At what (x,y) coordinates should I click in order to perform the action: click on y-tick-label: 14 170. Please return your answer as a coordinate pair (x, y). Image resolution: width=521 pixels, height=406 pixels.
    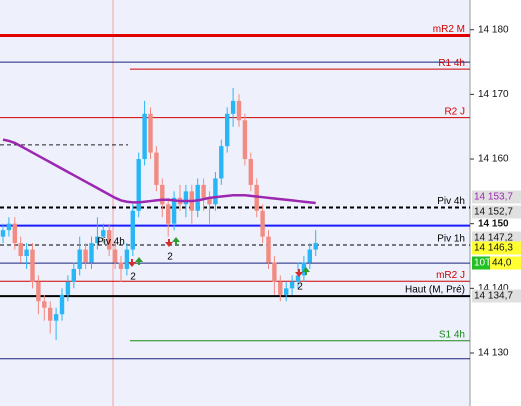
    Looking at the image, I should click on (493, 94).